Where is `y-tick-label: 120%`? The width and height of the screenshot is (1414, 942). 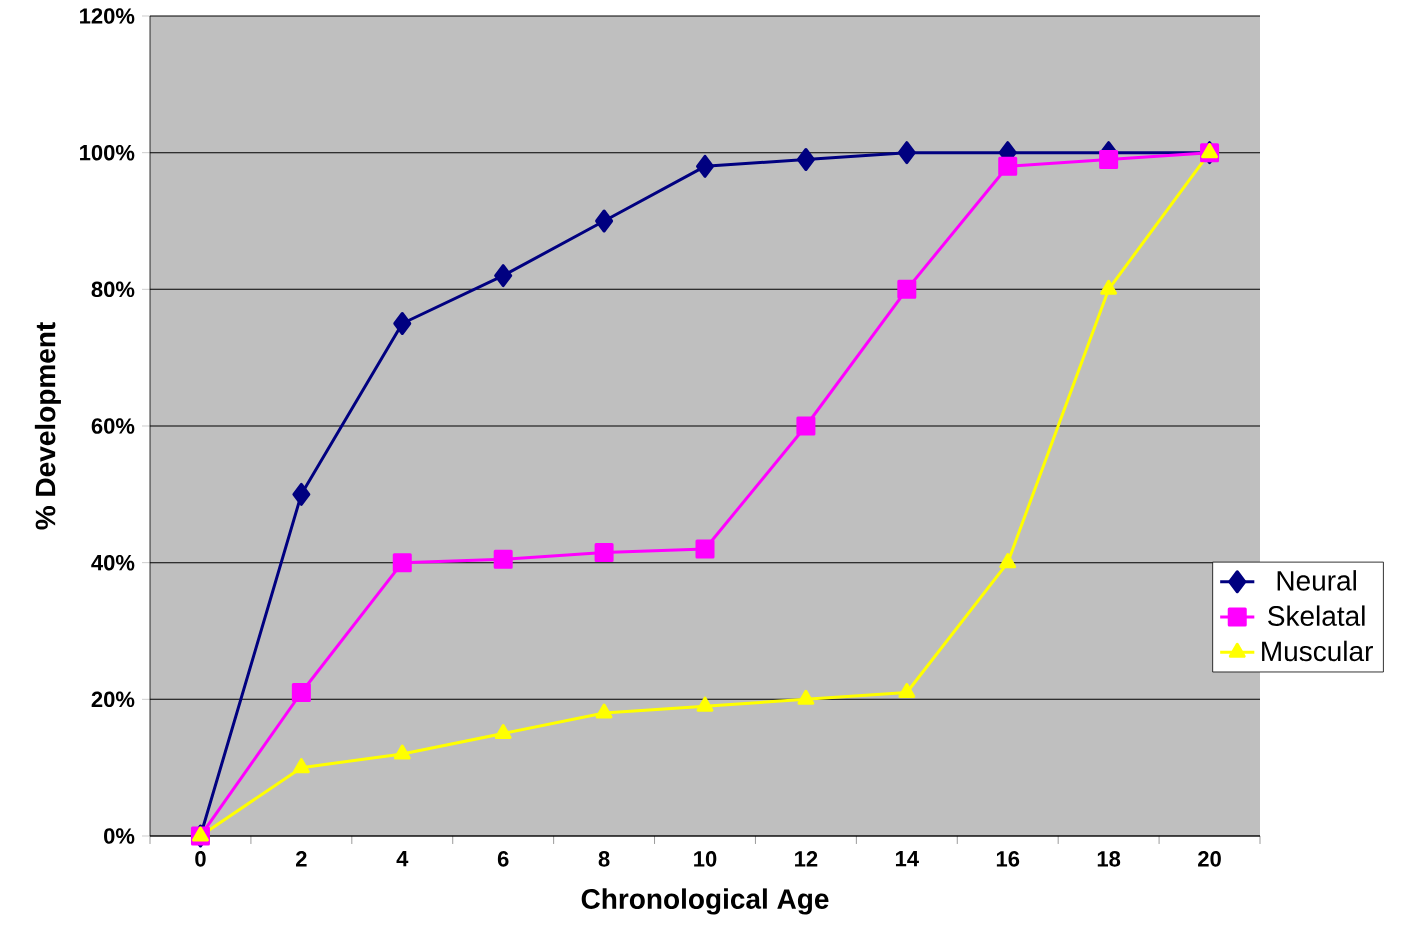 y-tick-label: 120% is located at coordinates (107, 16).